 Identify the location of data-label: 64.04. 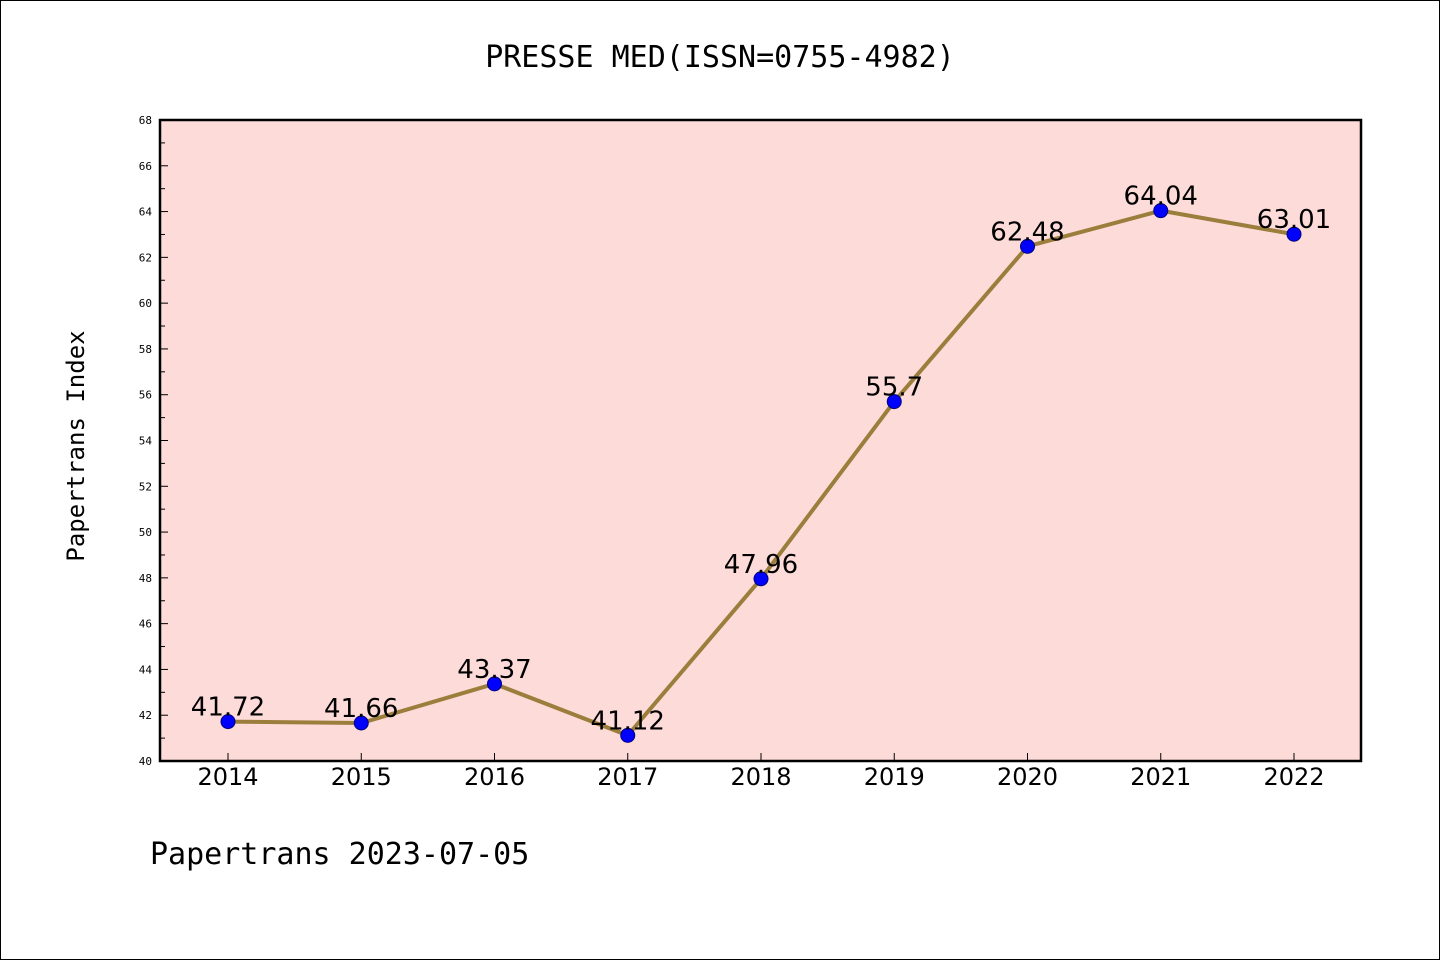
(1161, 197).